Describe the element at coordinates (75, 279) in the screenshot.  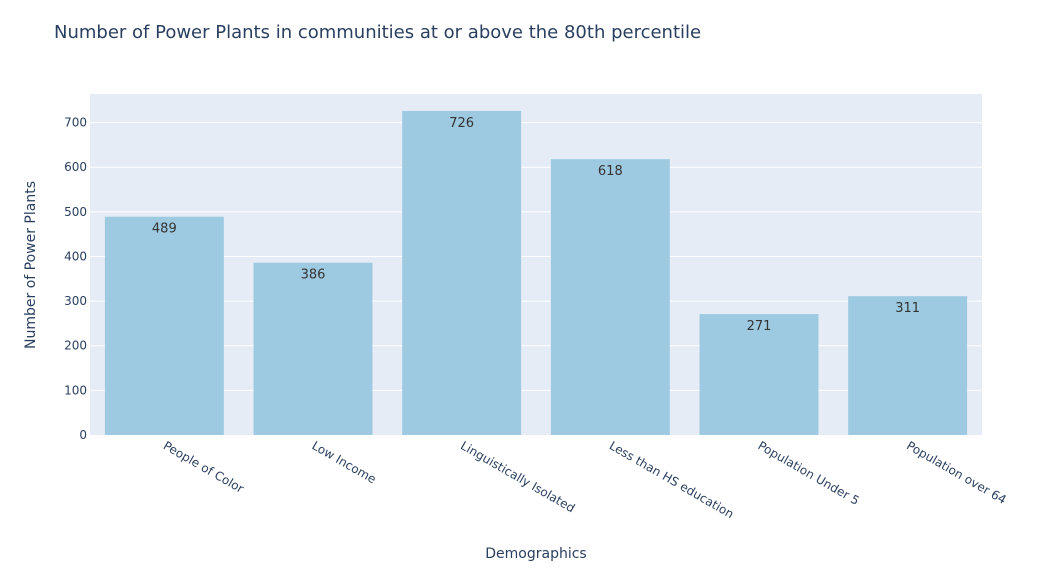
I see `y-axis-ticks: 0 100 200 300 400 500 600 700` at that location.